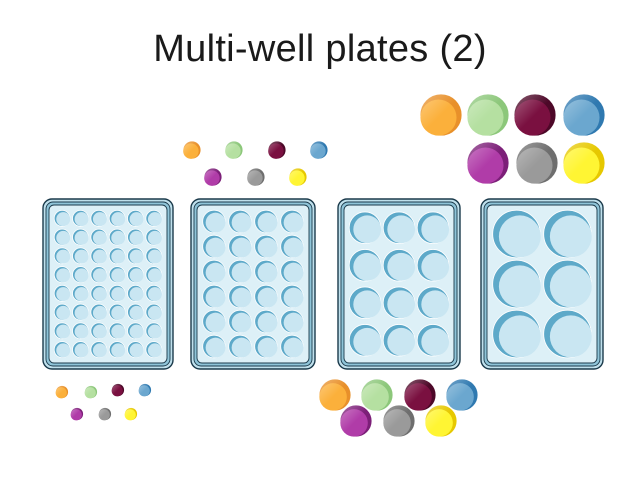 This screenshot has height=480, width=640. What do you see at coordinates (320, 49) in the screenshot?
I see `slide-title: Multi-well plates (2)` at bounding box center [320, 49].